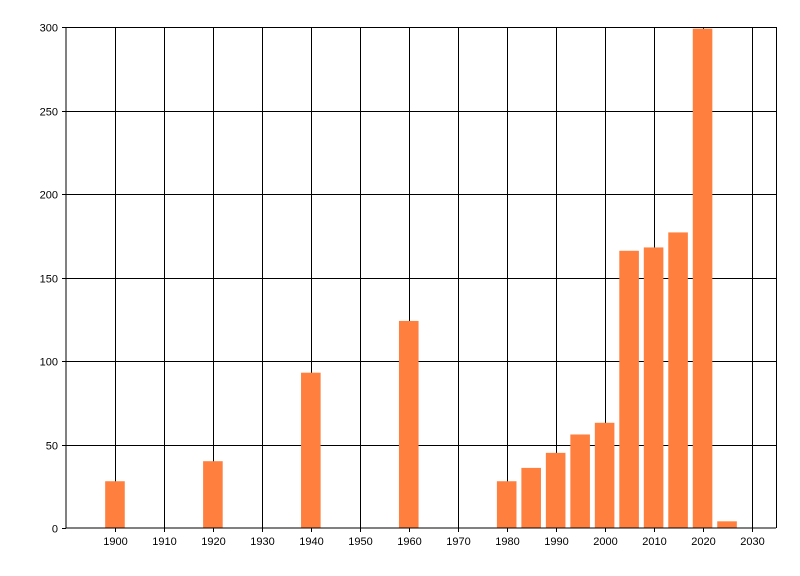 The image size is (800, 576). I want to click on y-tick-labels: 0 50 100 150 200 250 300, so click(53, 279).